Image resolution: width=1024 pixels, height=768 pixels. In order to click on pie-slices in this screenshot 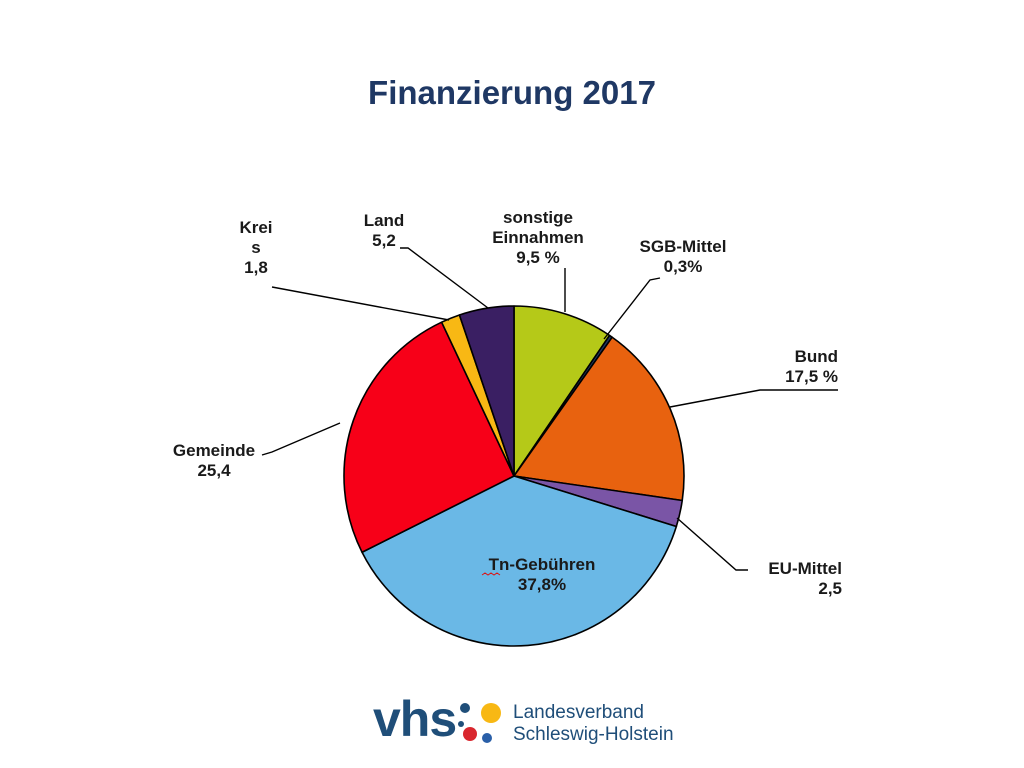, I will do `click(514, 476)`.